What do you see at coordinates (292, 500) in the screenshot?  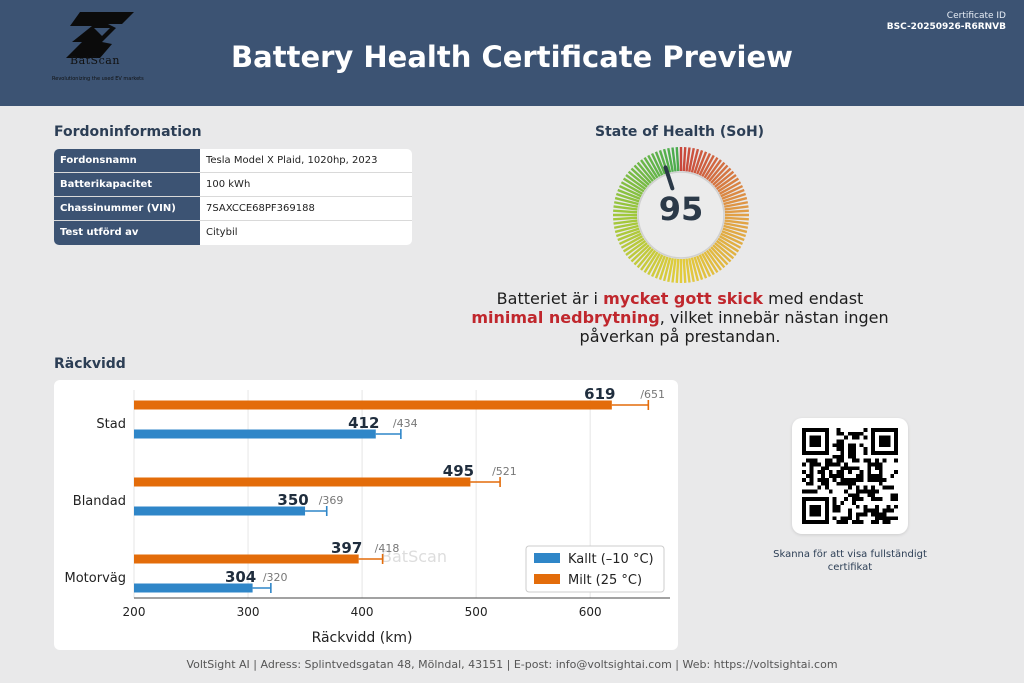 I see `range-value-label: 350` at bounding box center [292, 500].